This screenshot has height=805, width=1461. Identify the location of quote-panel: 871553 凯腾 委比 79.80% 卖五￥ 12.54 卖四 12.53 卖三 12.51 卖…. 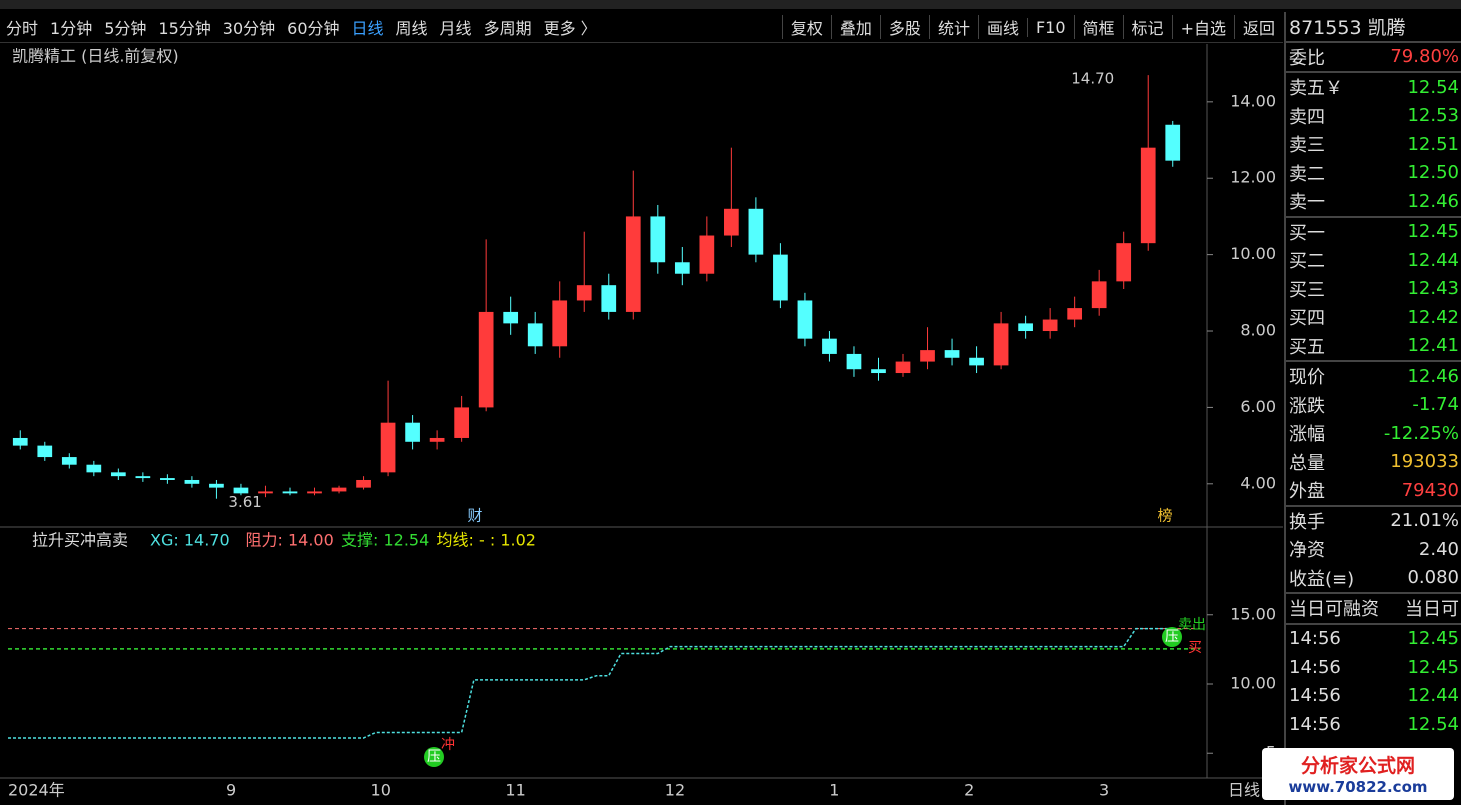
(1372, 408).